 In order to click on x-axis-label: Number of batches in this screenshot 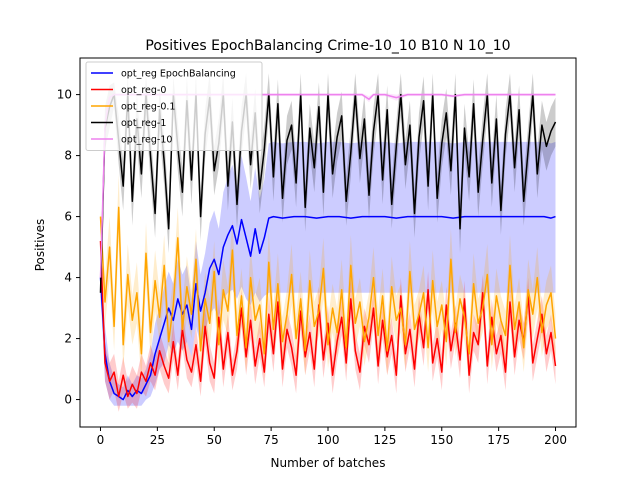, I will do `click(328, 463)`.